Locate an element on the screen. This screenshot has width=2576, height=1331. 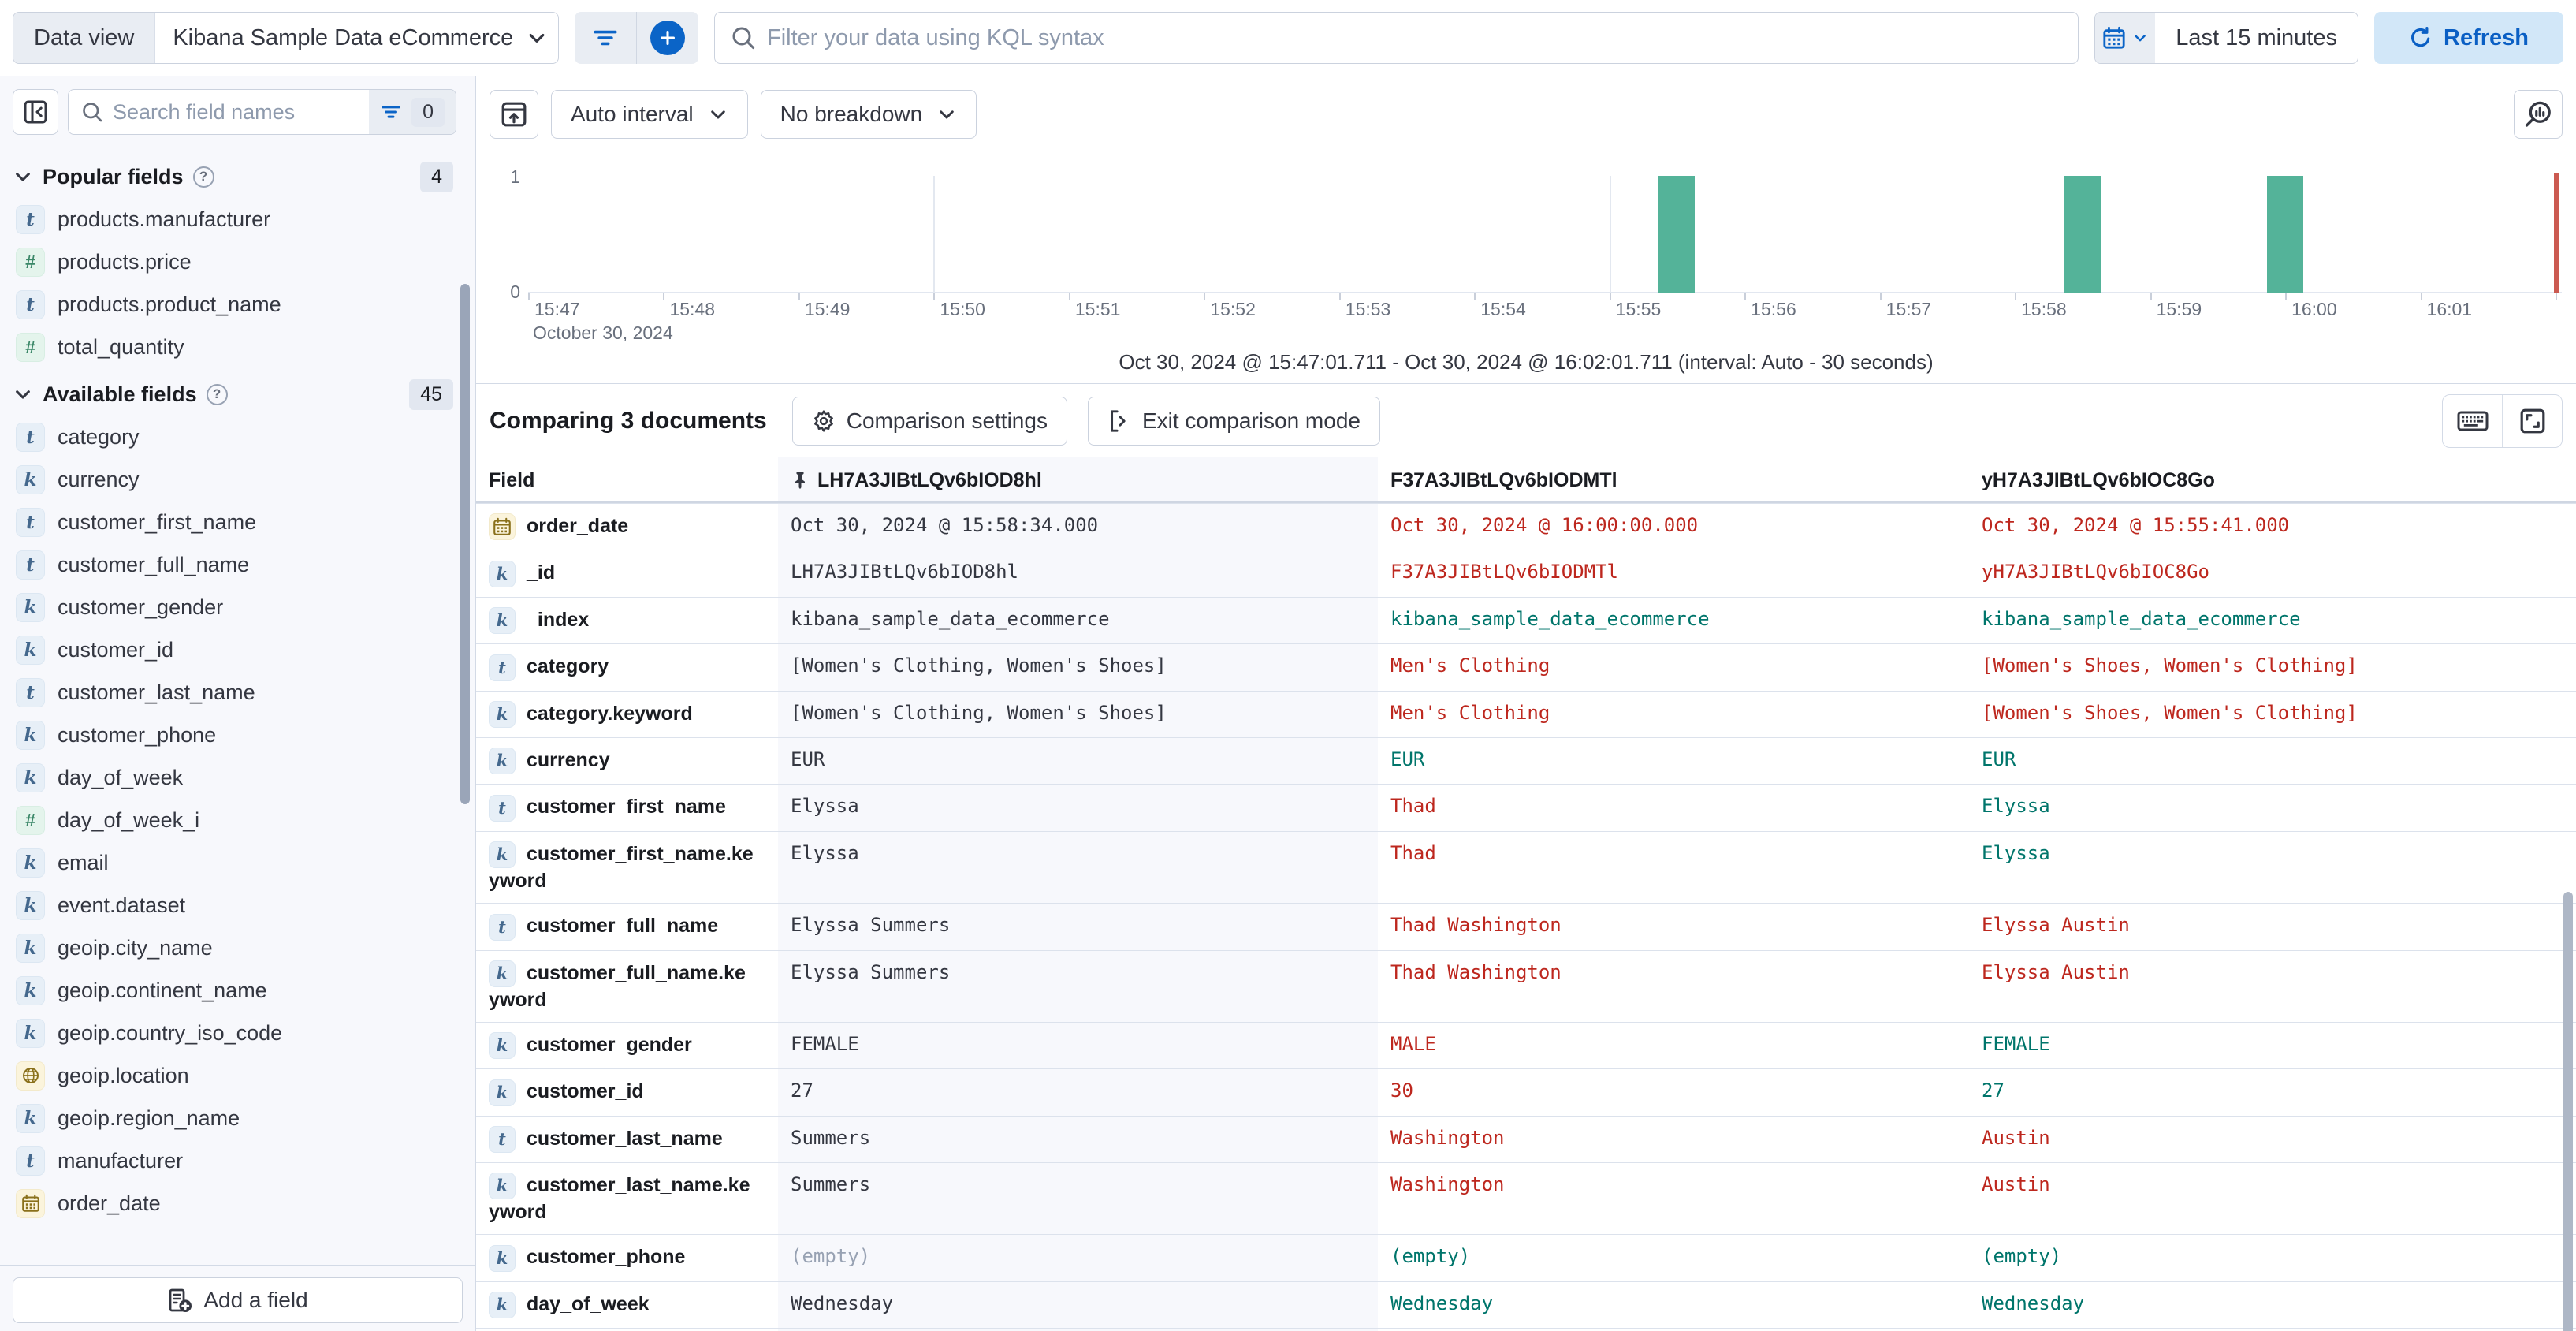
data-view-value-button: Kibana Sample Data eCommerce is located at coordinates (356, 38).